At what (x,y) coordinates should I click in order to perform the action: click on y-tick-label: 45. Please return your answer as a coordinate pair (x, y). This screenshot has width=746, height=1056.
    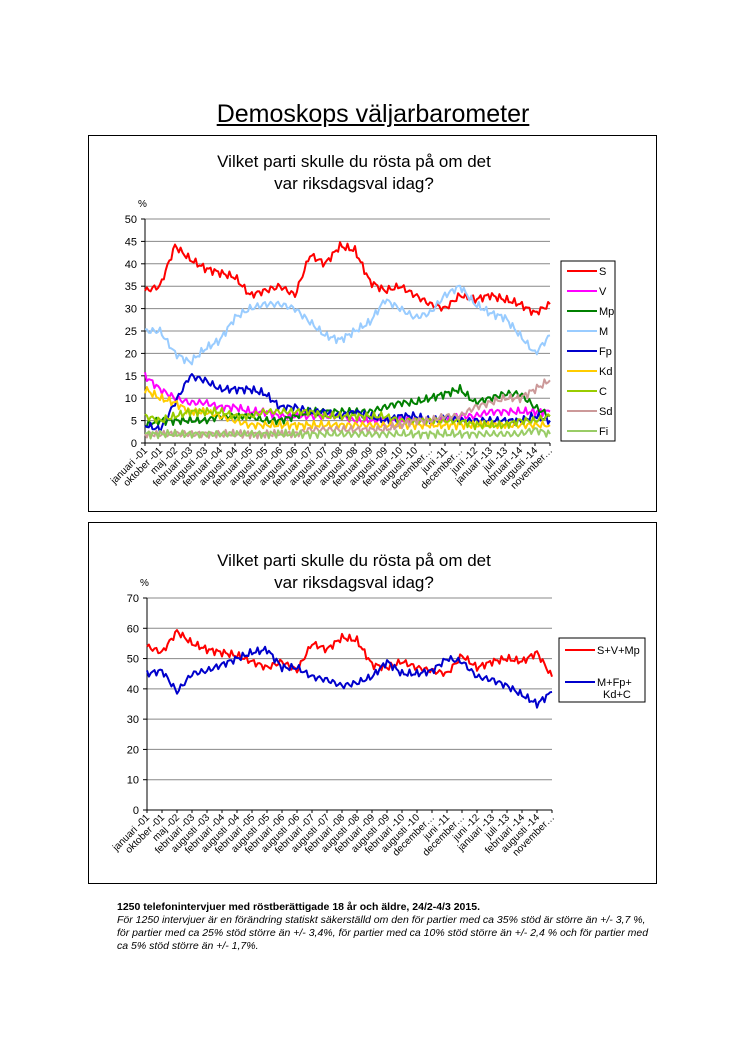
    Looking at the image, I should click on (131, 242).